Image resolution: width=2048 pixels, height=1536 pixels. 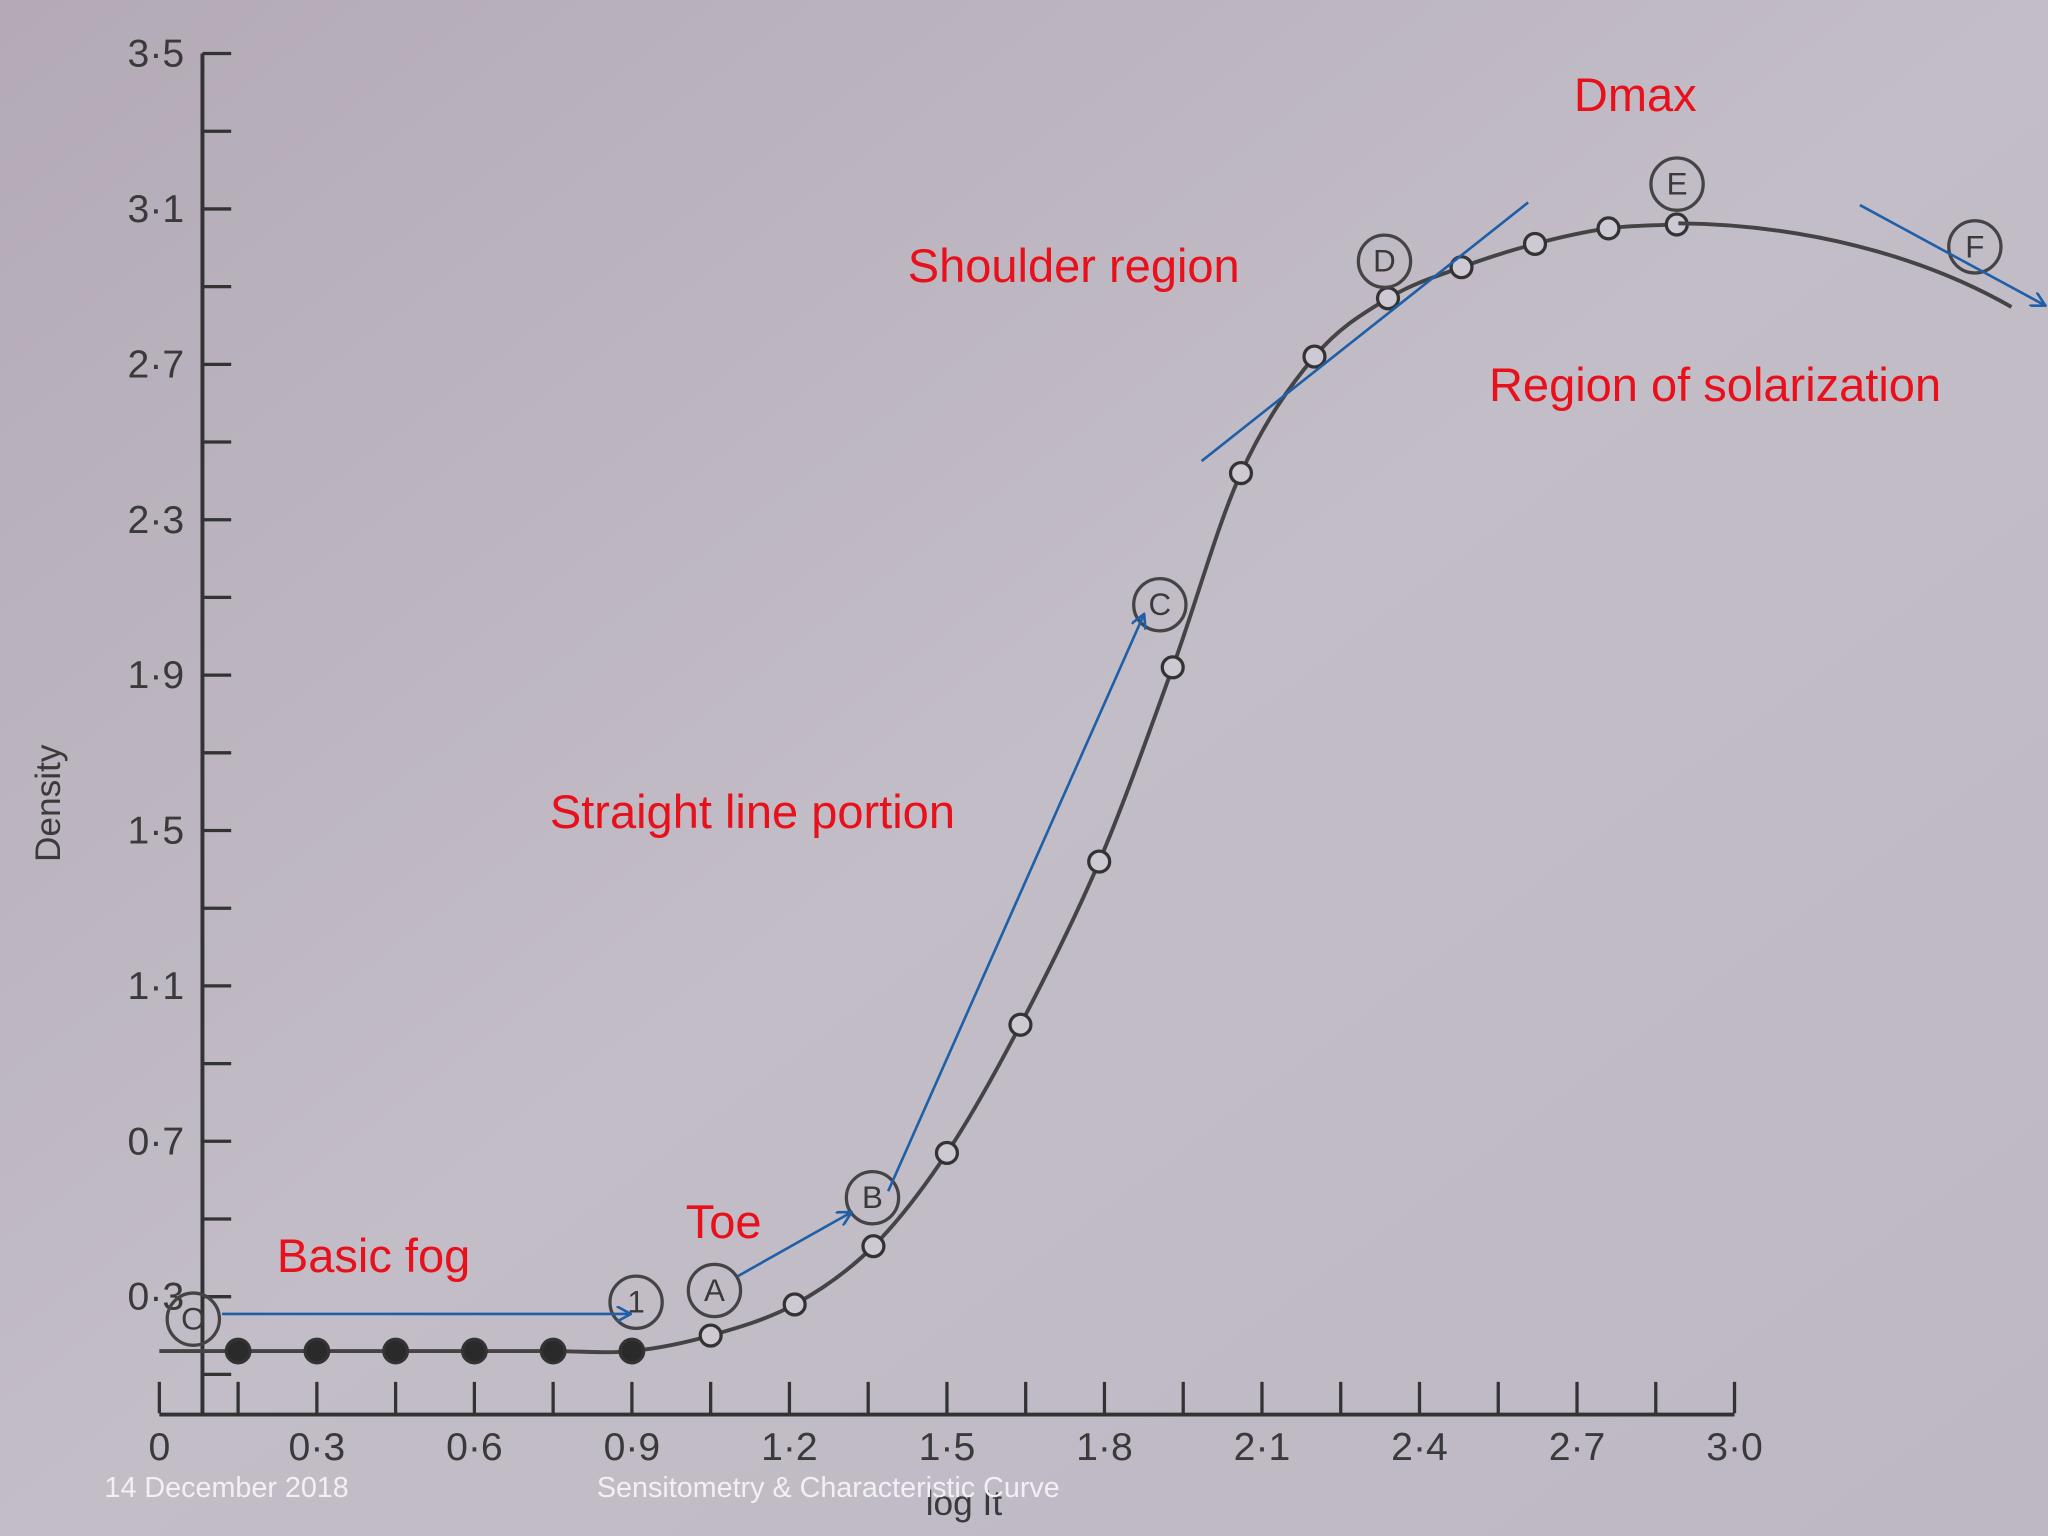 I want to click on x-tick-label: 2·4, so click(x=1419, y=1447).